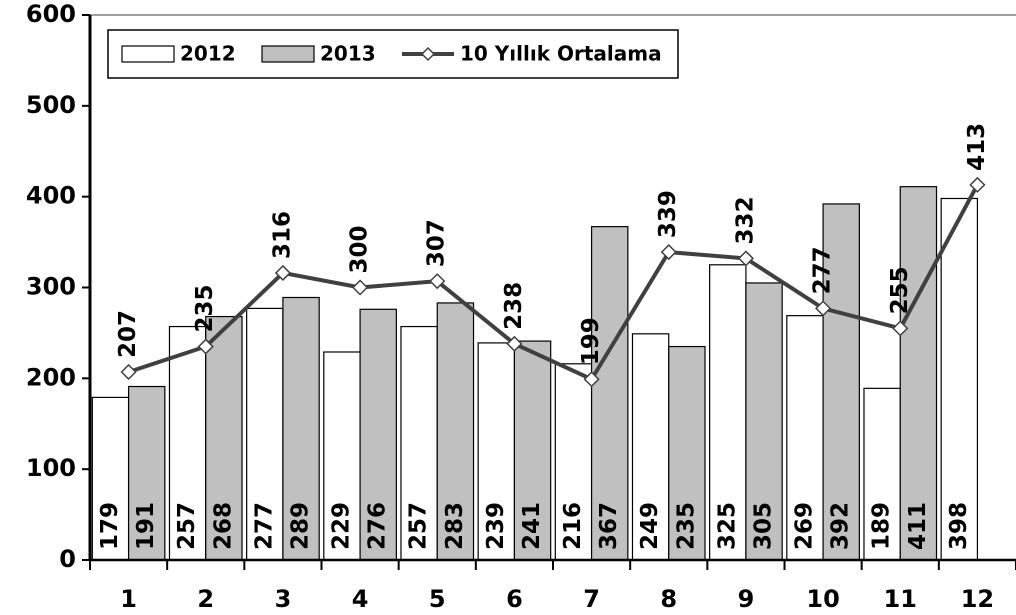 This screenshot has height=615, width=1016. Describe the element at coordinates (378, 526) in the screenshot. I see `bar-value-label: 276` at that location.